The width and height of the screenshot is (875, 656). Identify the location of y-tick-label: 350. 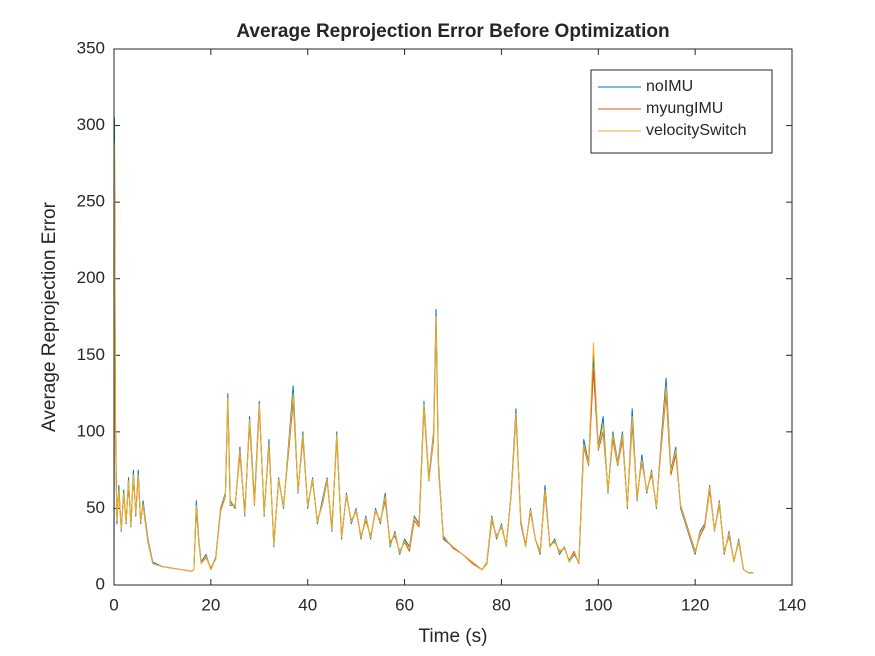
(91, 47).